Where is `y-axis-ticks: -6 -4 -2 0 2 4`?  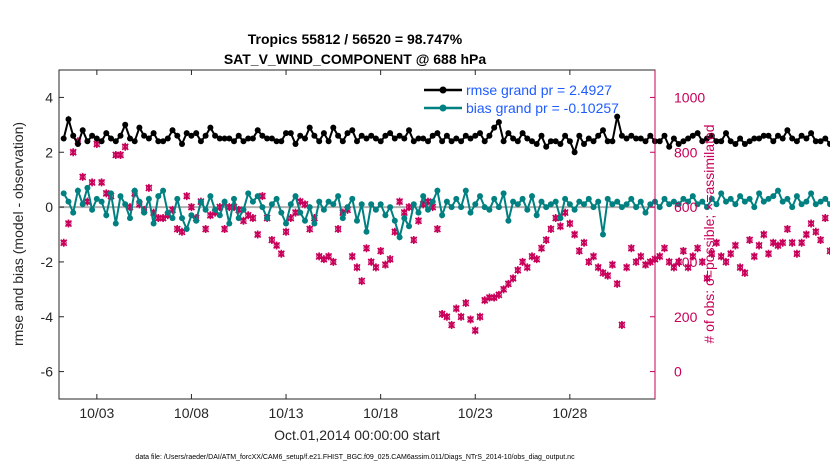 y-axis-ticks: -6 -4 -2 0 2 4 is located at coordinates (52, 234).